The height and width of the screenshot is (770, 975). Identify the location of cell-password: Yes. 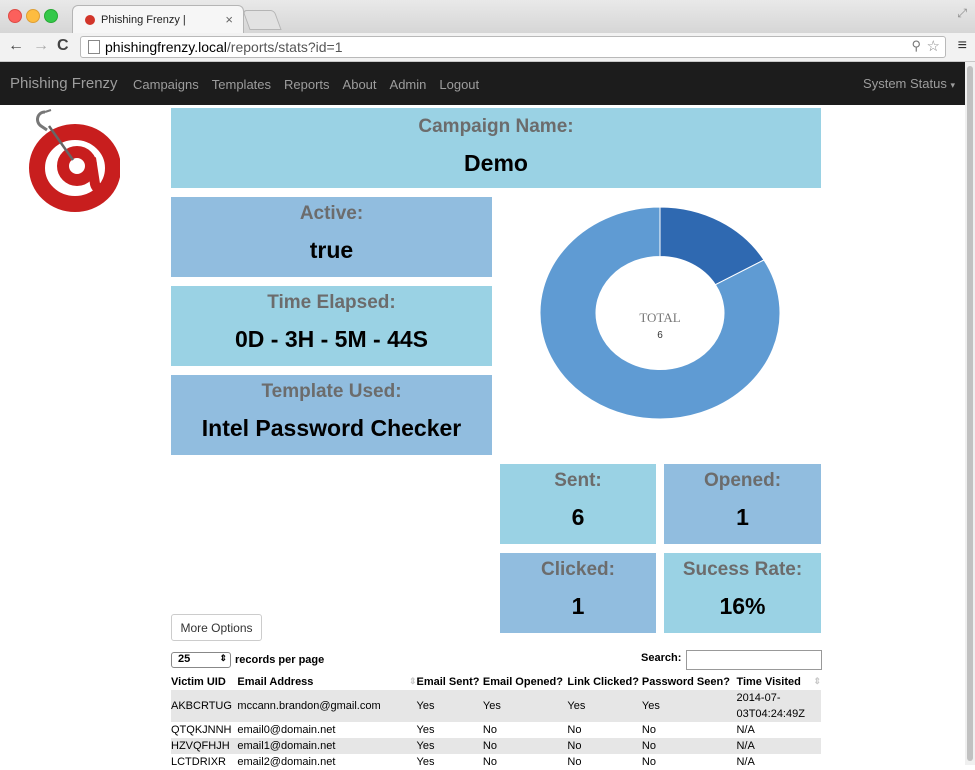
(689, 706).